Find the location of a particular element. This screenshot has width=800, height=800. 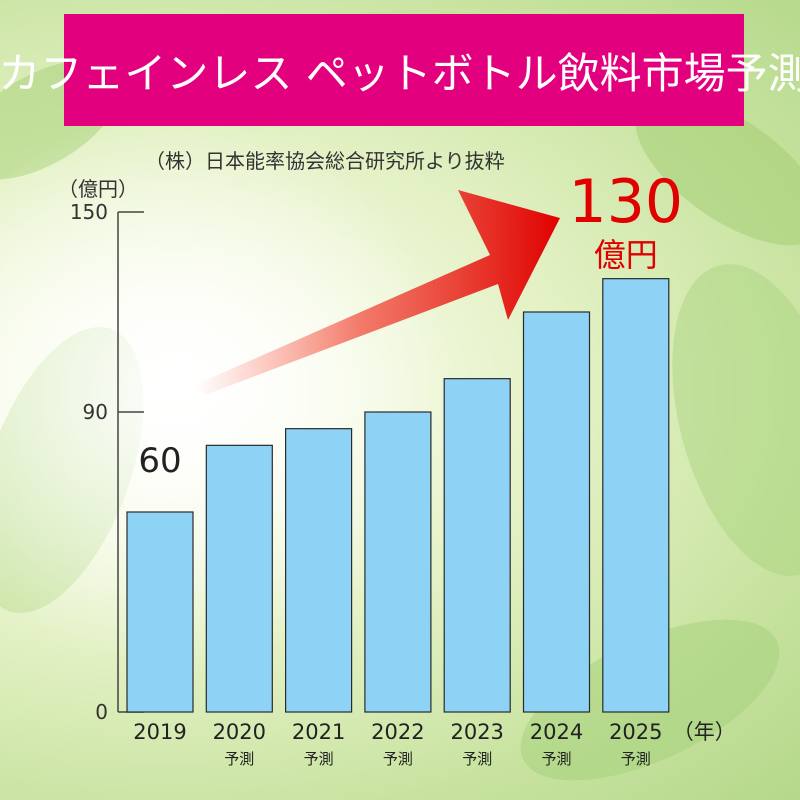

x-tick-label: 2021 is located at coordinates (318, 732).